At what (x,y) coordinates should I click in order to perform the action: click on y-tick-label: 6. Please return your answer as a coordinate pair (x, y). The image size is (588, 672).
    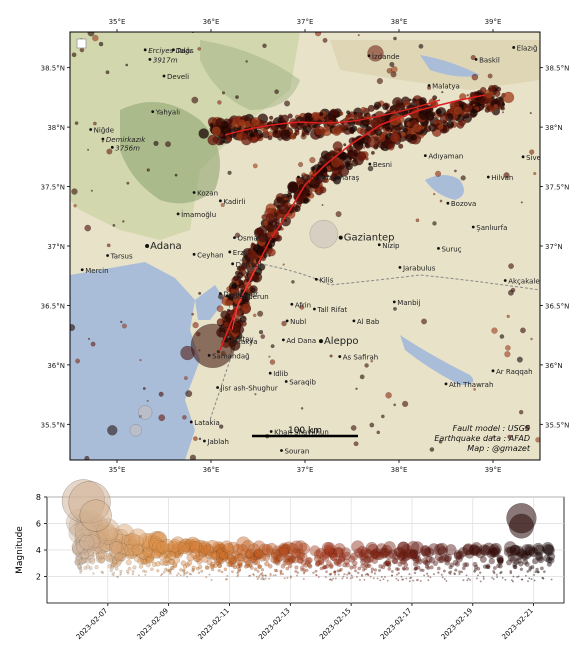
    Looking at the image, I should click on (38, 524).